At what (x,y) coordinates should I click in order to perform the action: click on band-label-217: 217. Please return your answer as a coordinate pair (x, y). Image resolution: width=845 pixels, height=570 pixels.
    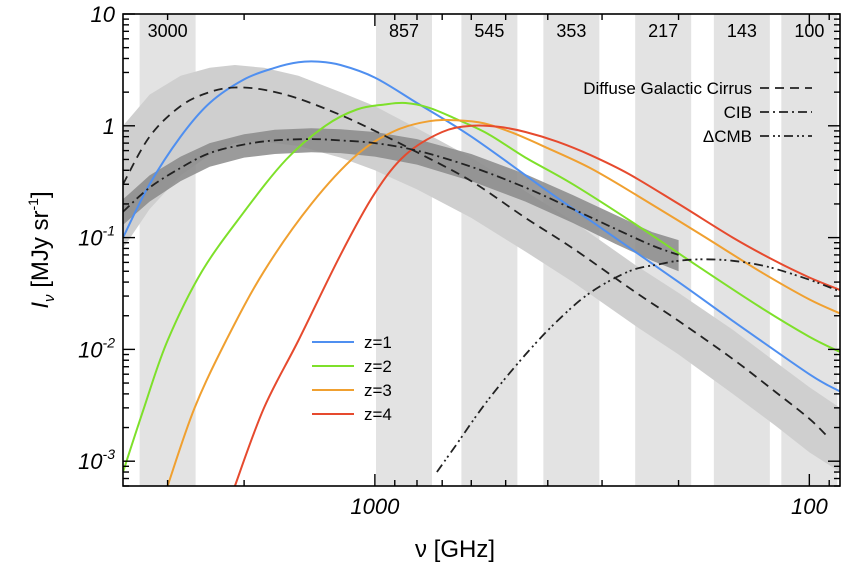
    Looking at the image, I should click on (663, 31).